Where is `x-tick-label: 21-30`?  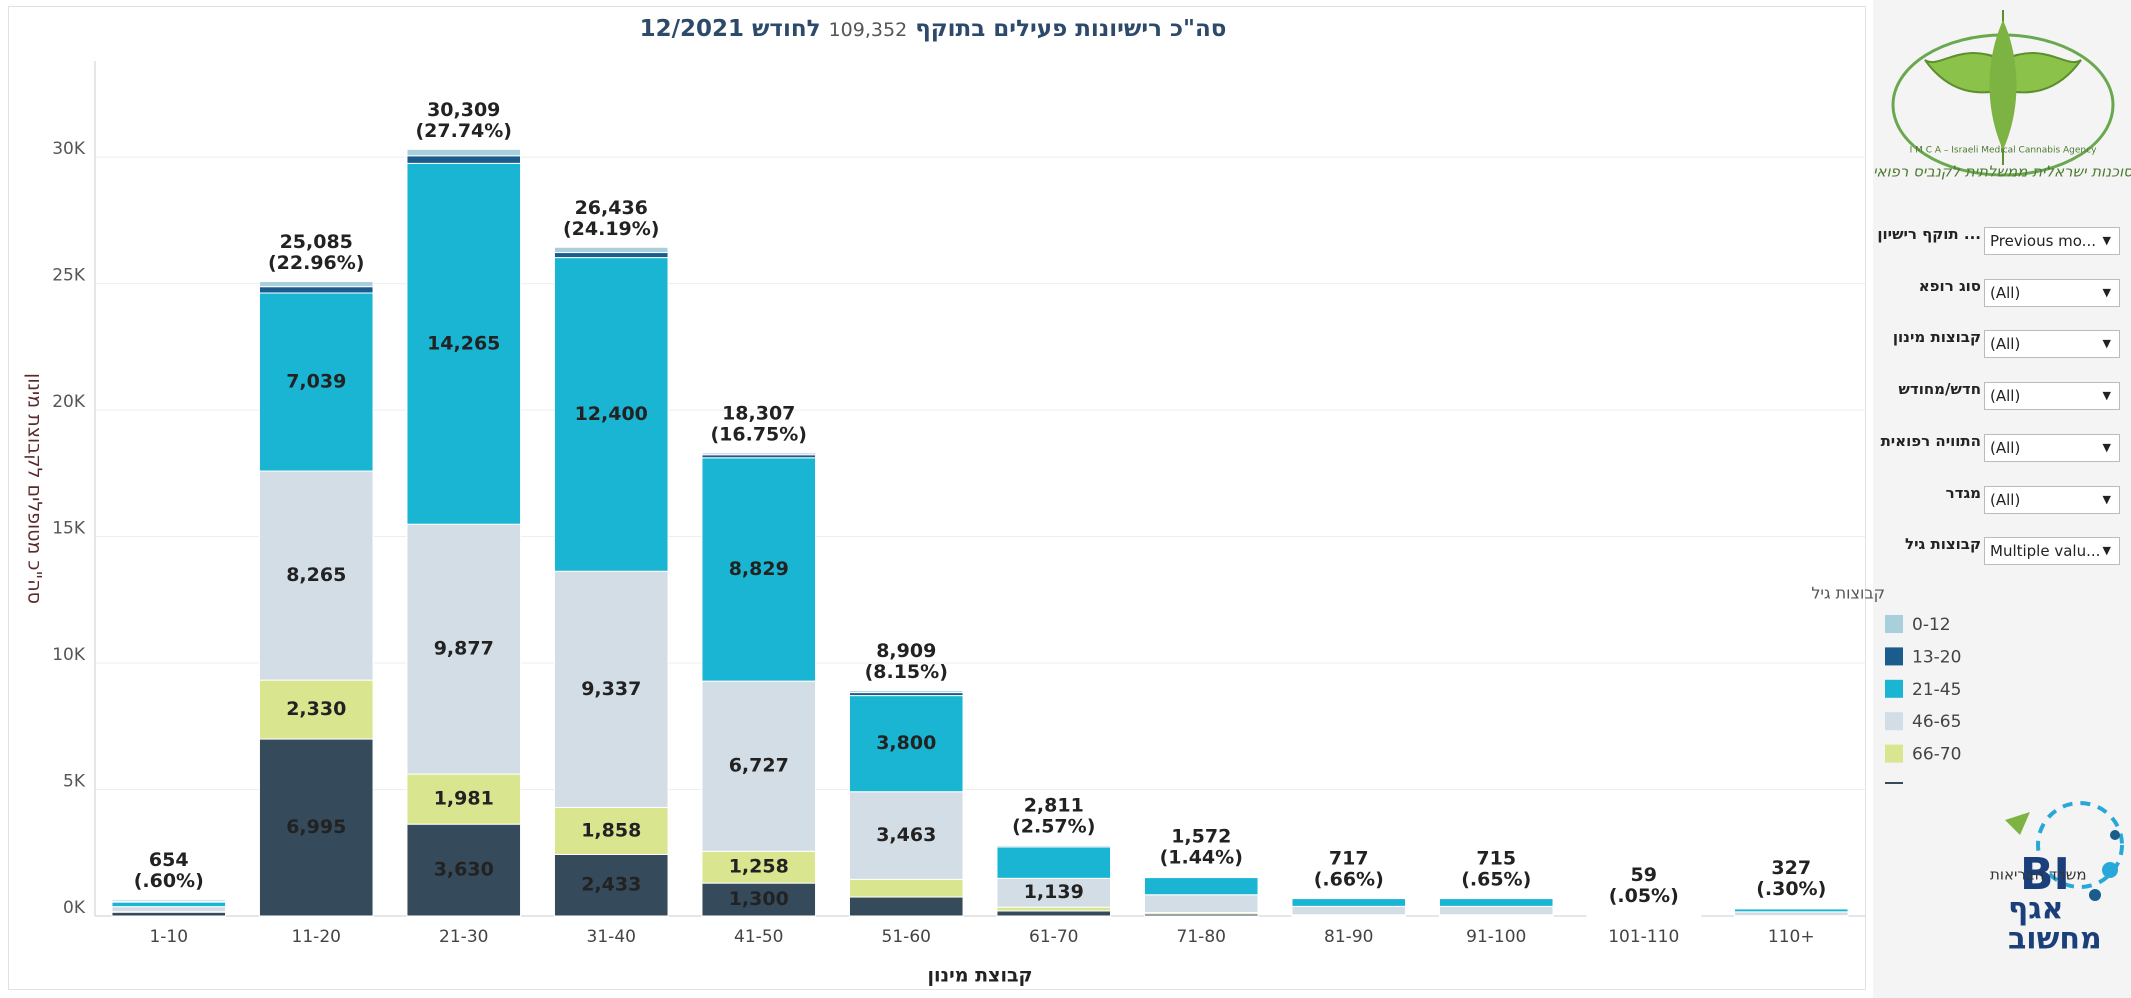 x-tick-label: 21-30 is located at coordinates (463, 937).